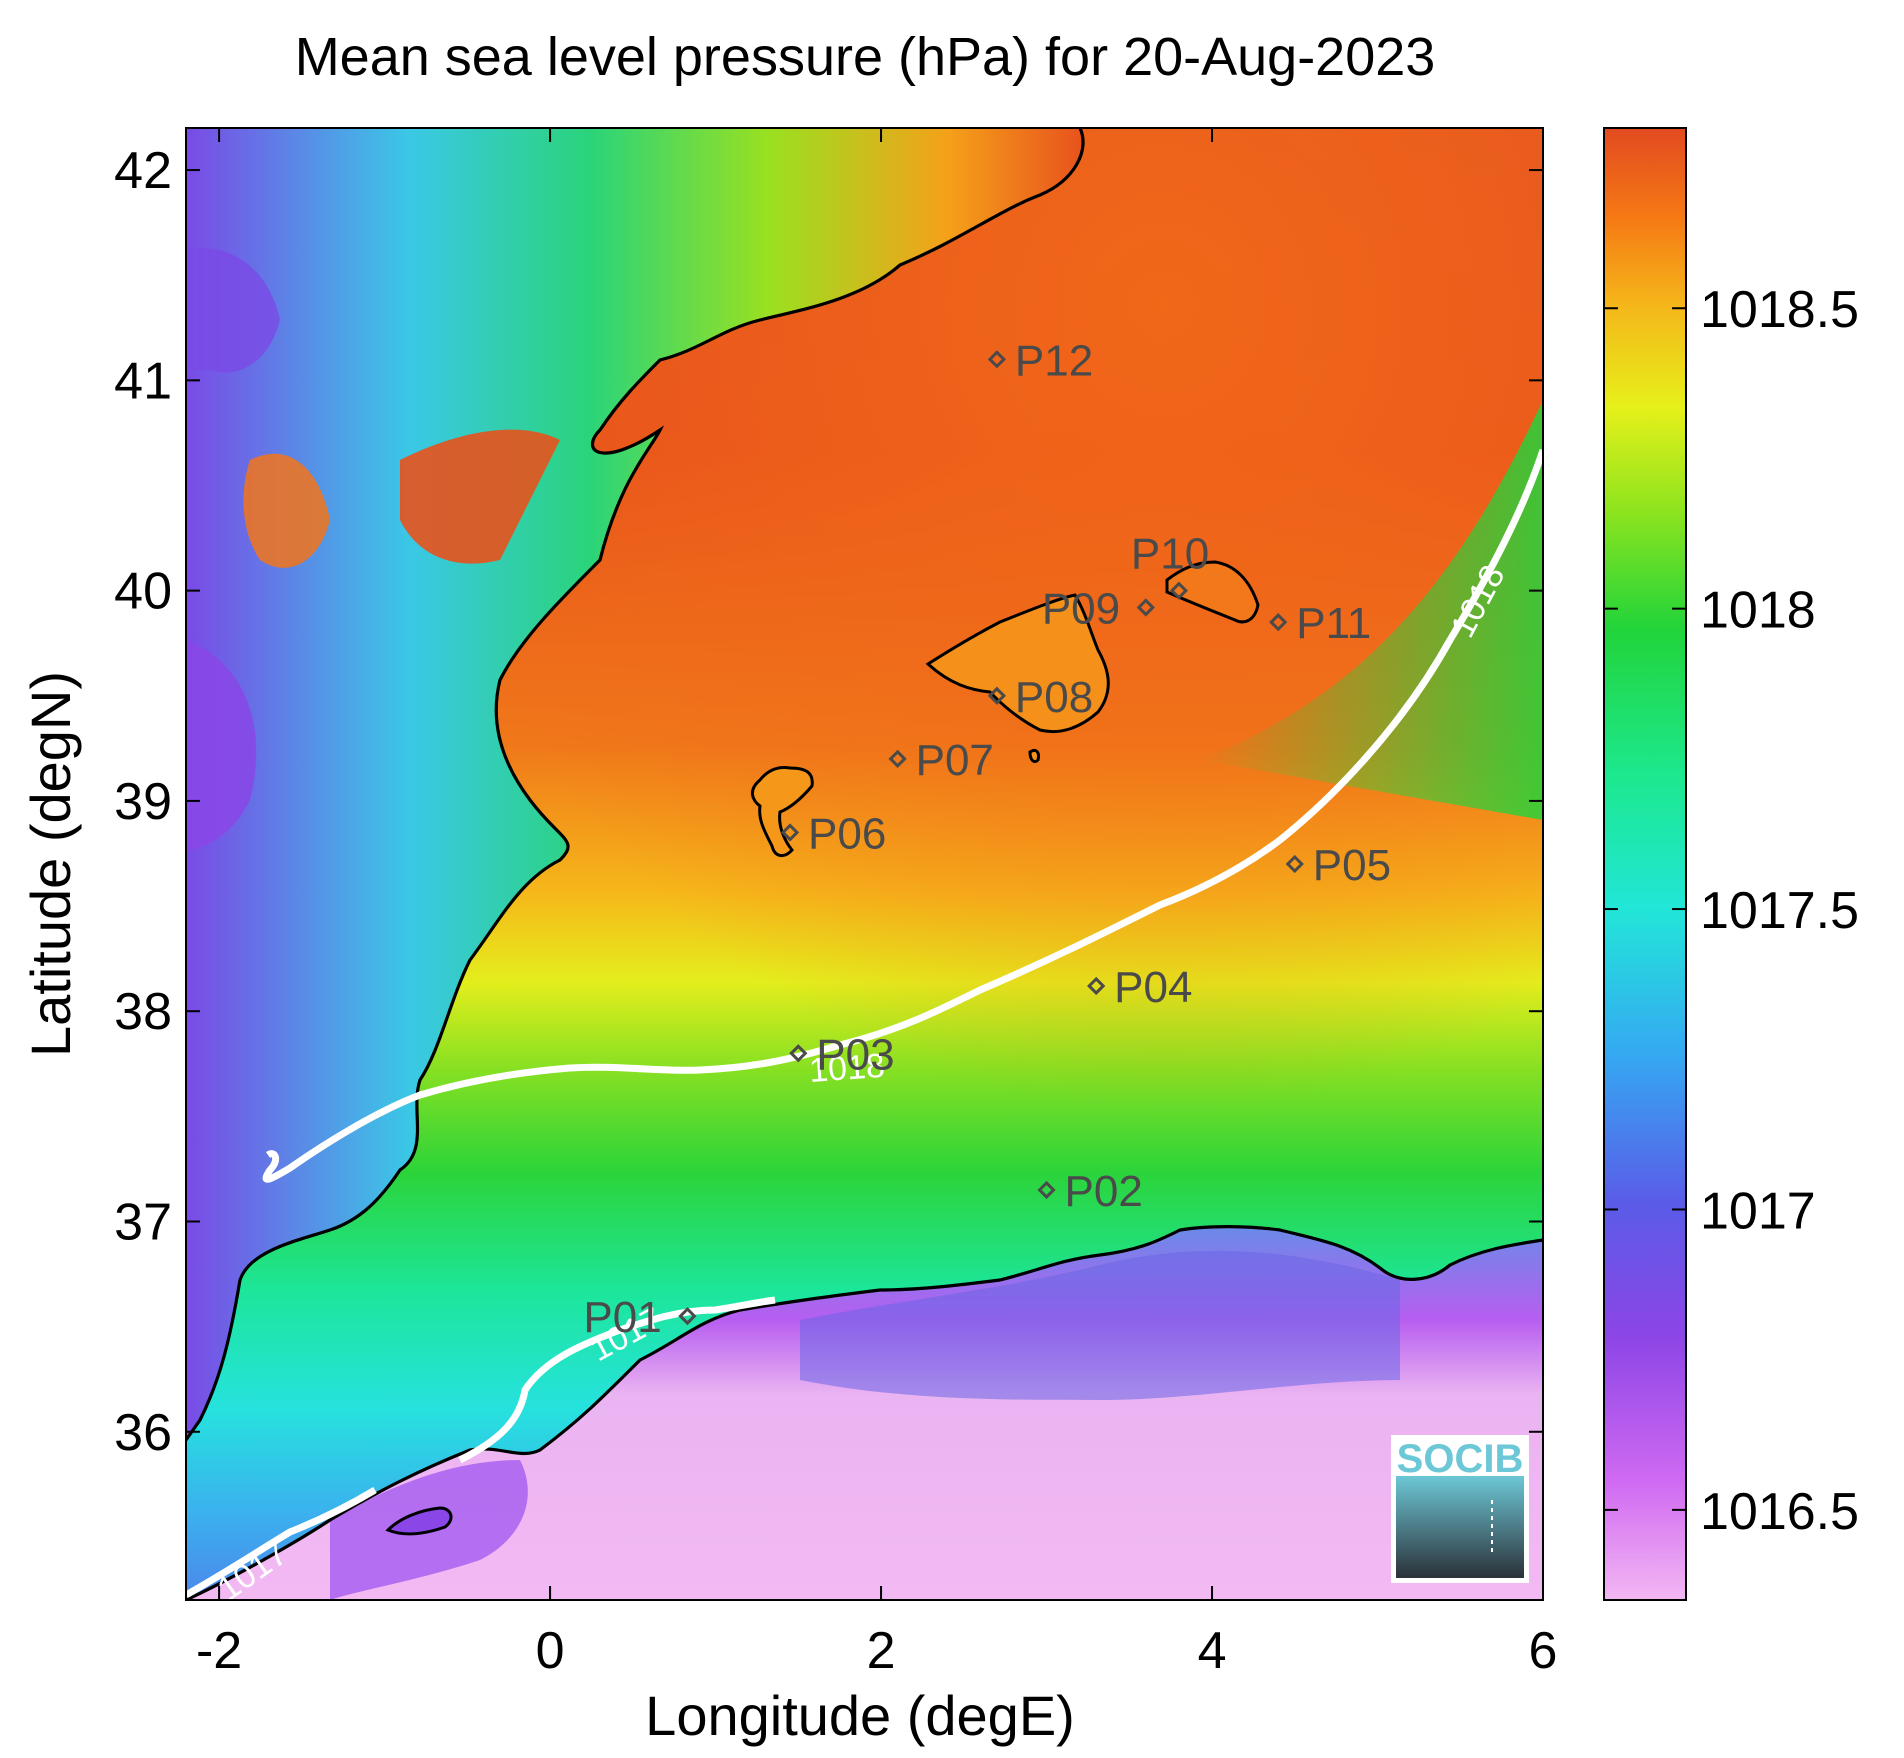 This screenshot has width=1904, height=1758. What do you see at coordinates (1153, 987) in the screenshot?
I see `station-label: P04` at bounding box center [1153, 987].